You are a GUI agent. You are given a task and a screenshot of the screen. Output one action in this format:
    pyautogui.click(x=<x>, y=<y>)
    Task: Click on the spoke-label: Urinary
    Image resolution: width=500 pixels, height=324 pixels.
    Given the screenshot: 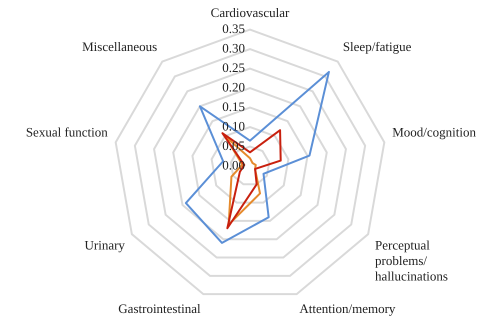 What is the action you would take?
    pyautogui.click(x=105, y=244)
    